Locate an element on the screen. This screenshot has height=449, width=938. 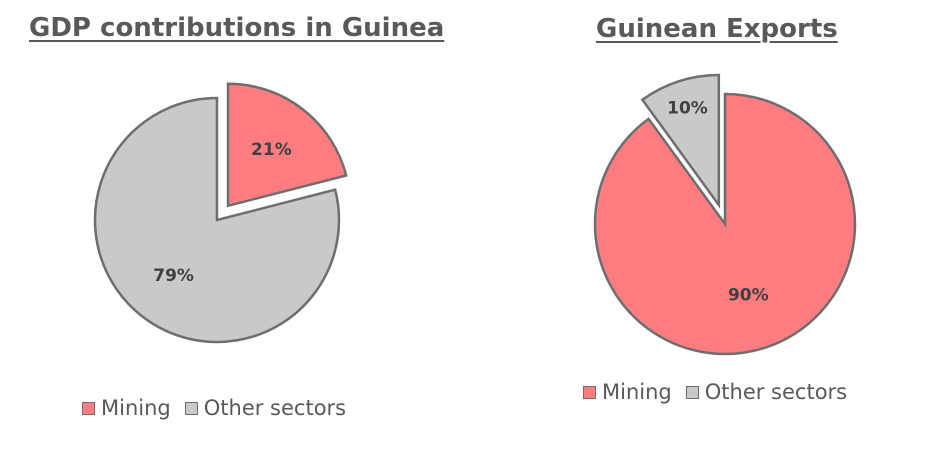
exports-chart-legend: Mining Other sectors is located at coordinates (722, 392).